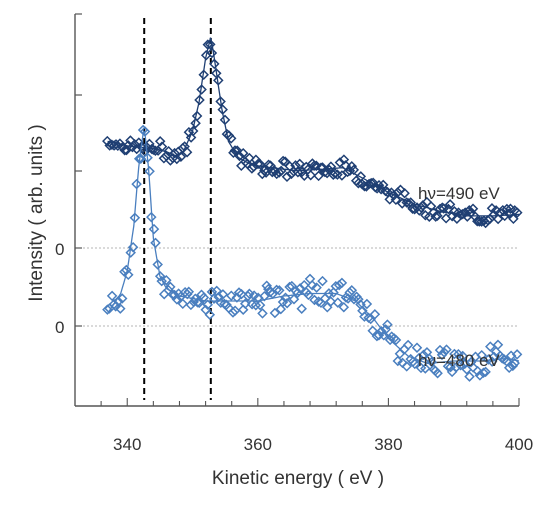 This screenshot has height=505, width=550. I want to click on series-label-hv-480: hν=480 eV, so click(459, 360).